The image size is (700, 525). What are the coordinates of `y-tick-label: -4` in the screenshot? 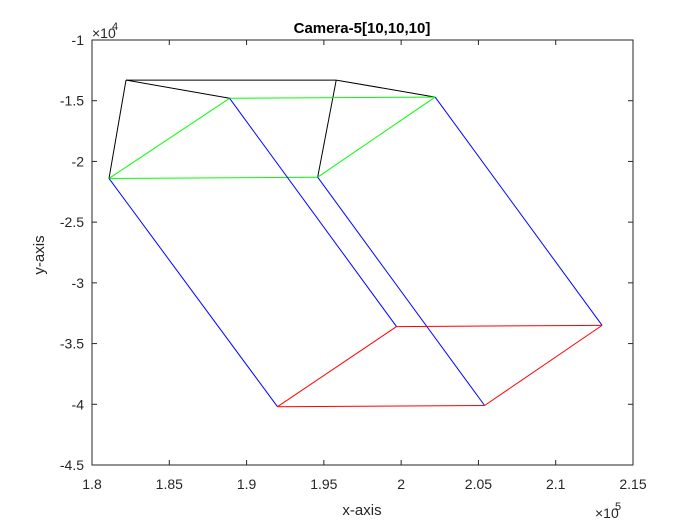 It's located at (78, 404).